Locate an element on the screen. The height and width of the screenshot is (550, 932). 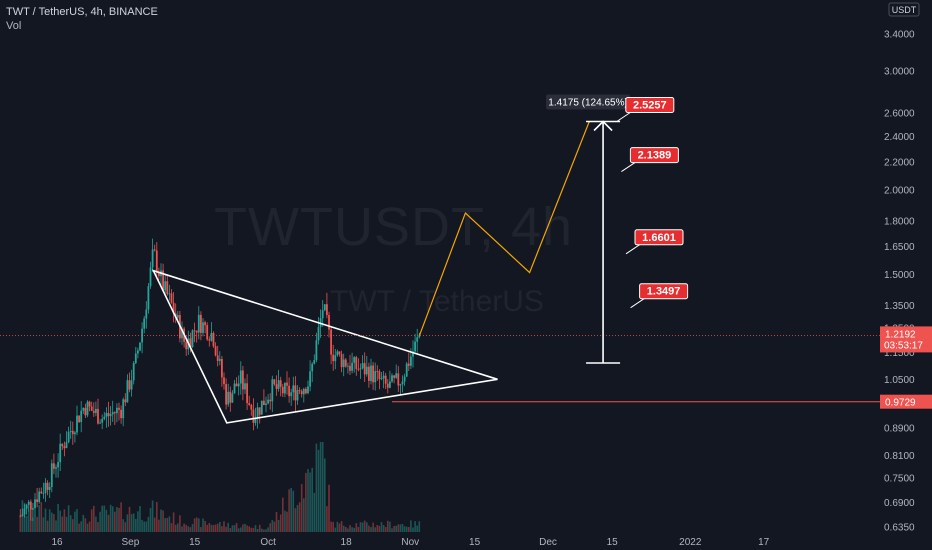
currency-badge is located at coordinates (904, 9).